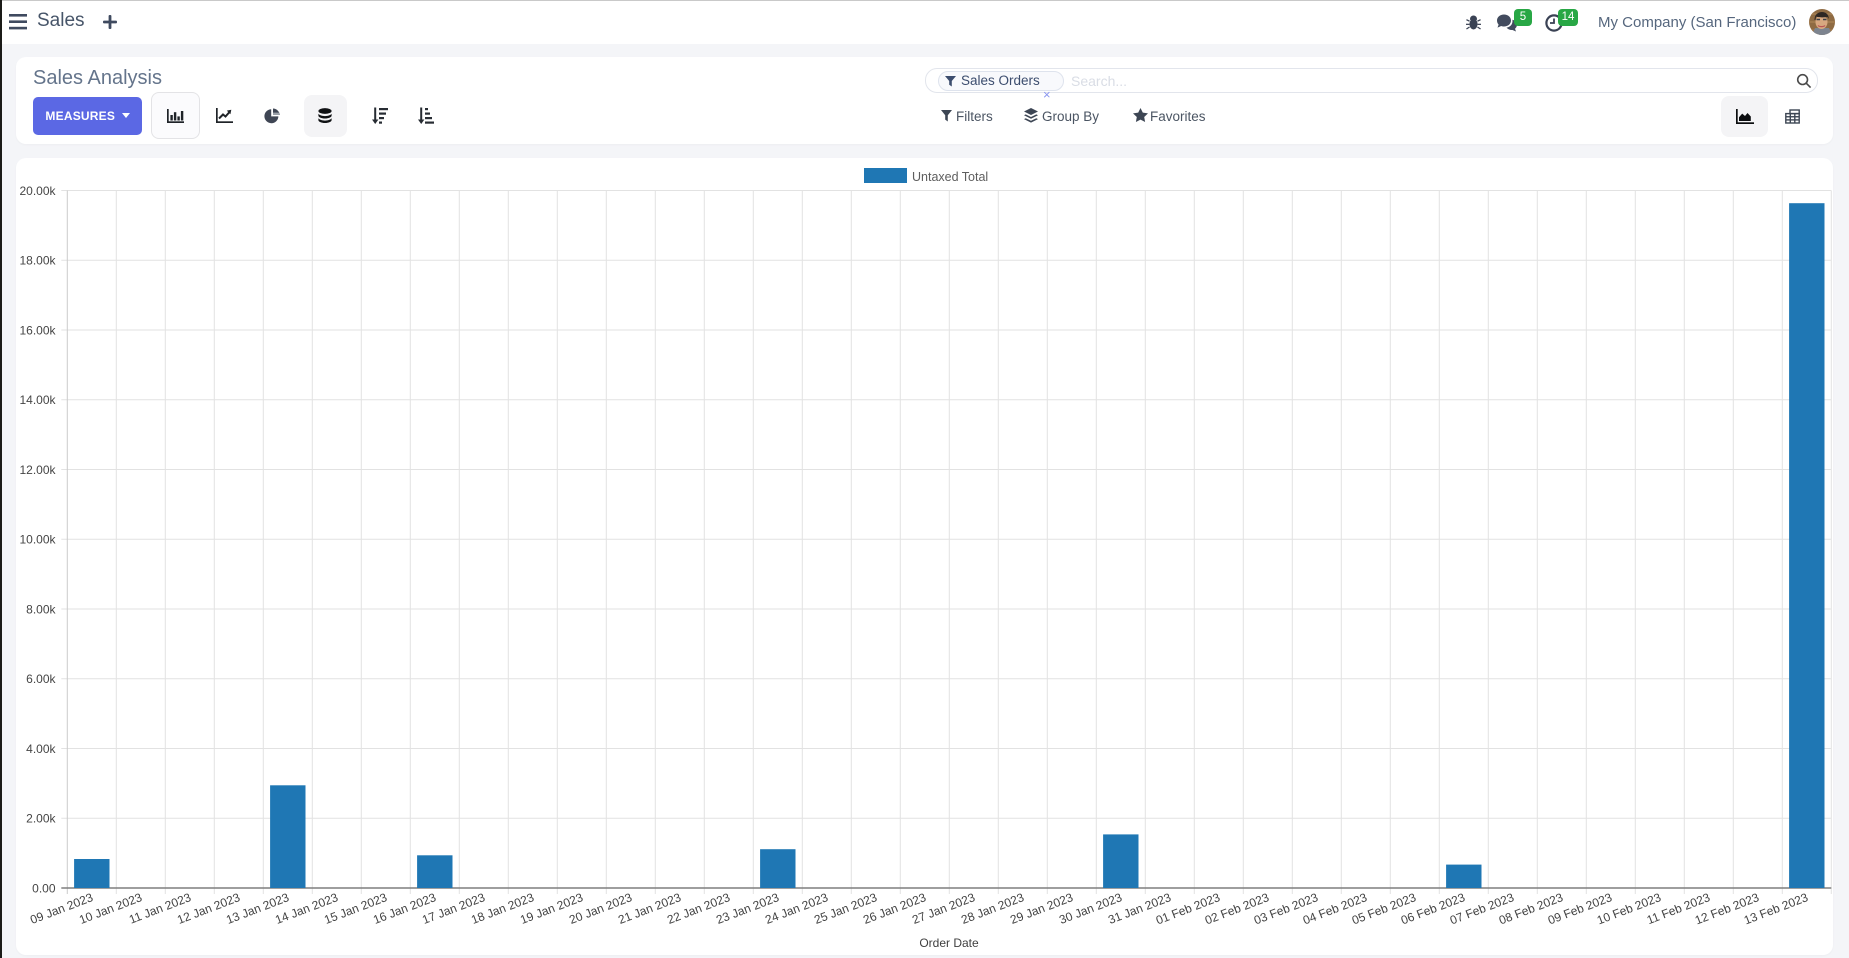 Image resolution: width=1849 pixels, height=958 pixels. I want to click on svg-text: 8.00k, so click(41, 609).